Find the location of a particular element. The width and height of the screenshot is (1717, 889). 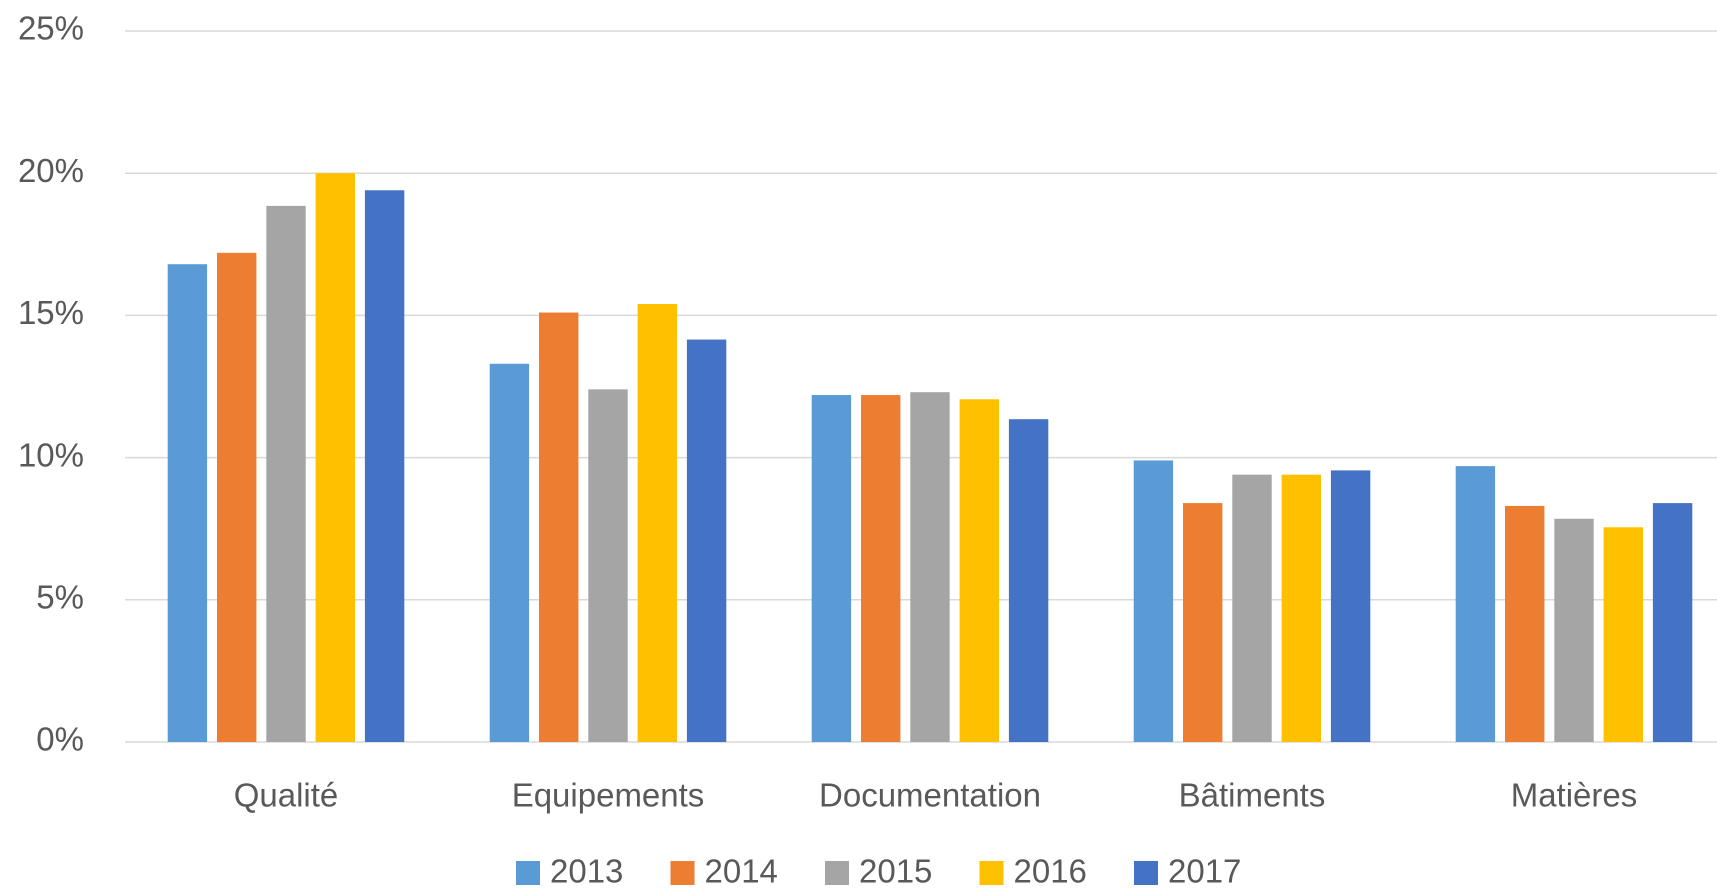

y-tick-label: 10% is located at coordinates (51, 454).